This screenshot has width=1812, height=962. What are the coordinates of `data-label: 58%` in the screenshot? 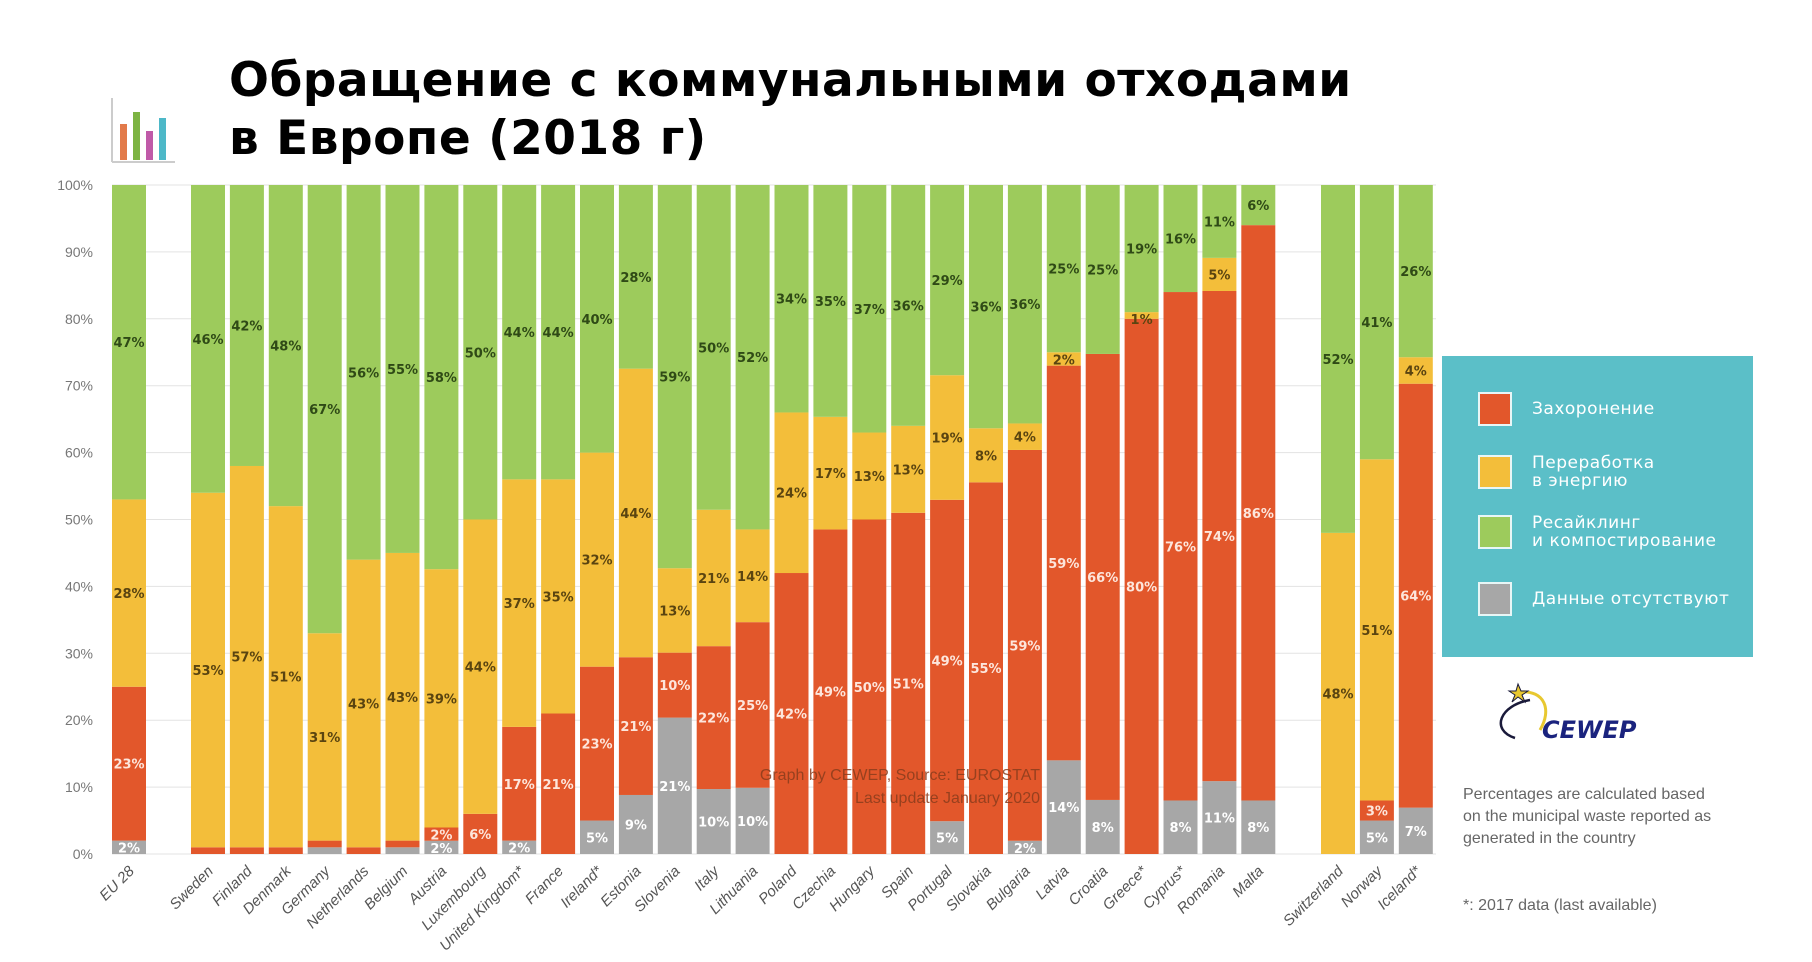 It's located at (441, 378).